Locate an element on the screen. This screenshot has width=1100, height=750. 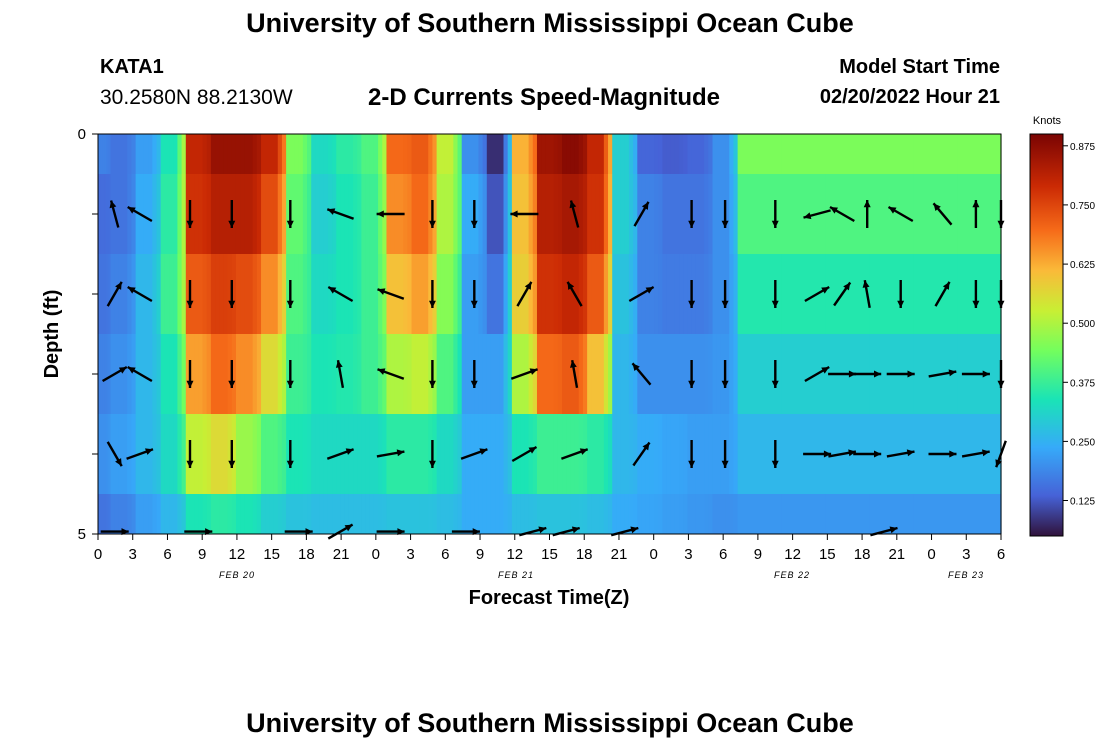
x-tick-label: 21 is located at coordinates (341, 554).